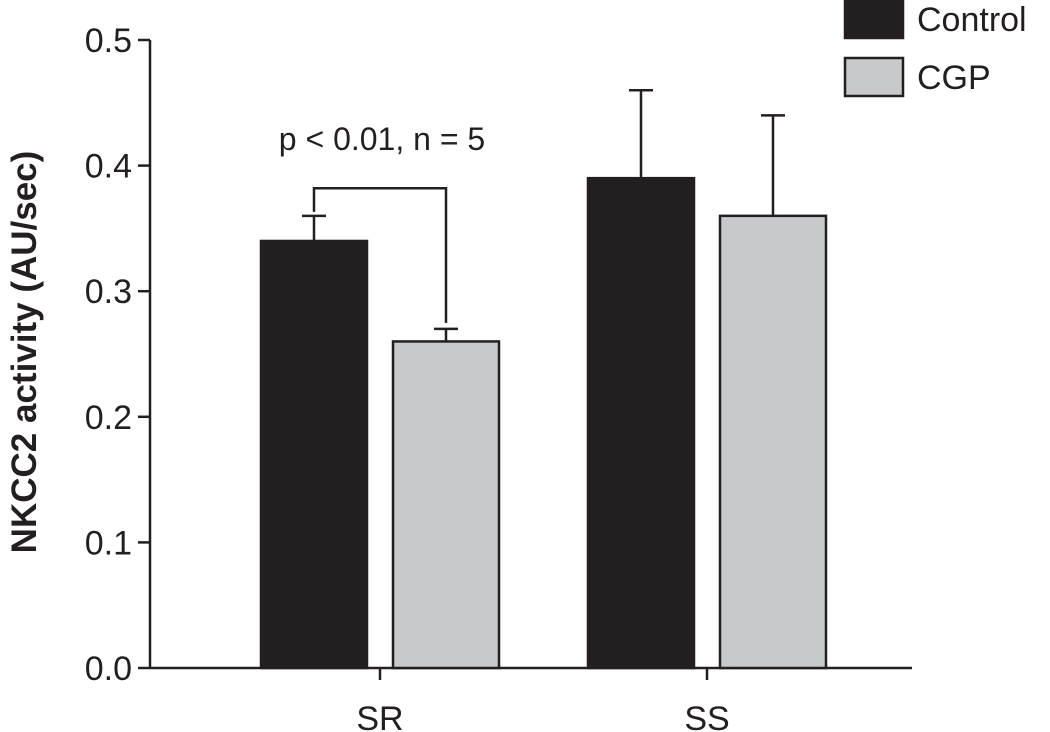  Describe the element at coordinates (874, 77) in the screenshot. I see `legend-swatch-cgp` at that location.